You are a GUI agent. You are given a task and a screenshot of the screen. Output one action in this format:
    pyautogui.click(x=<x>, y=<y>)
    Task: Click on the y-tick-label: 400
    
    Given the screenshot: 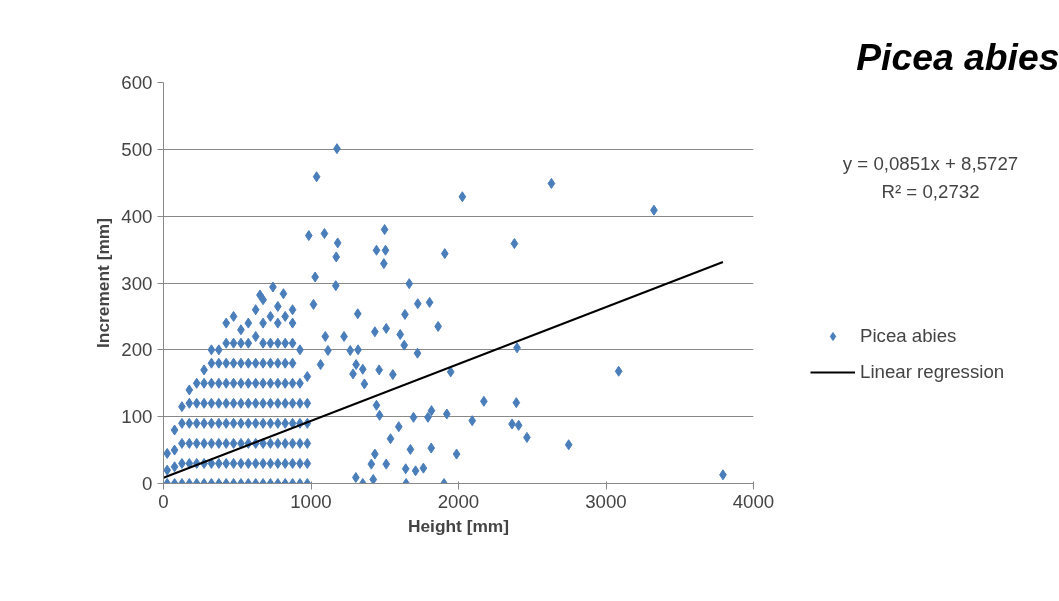 What is the action you would take?
    pyautogui.click(x=137, y=216)
    